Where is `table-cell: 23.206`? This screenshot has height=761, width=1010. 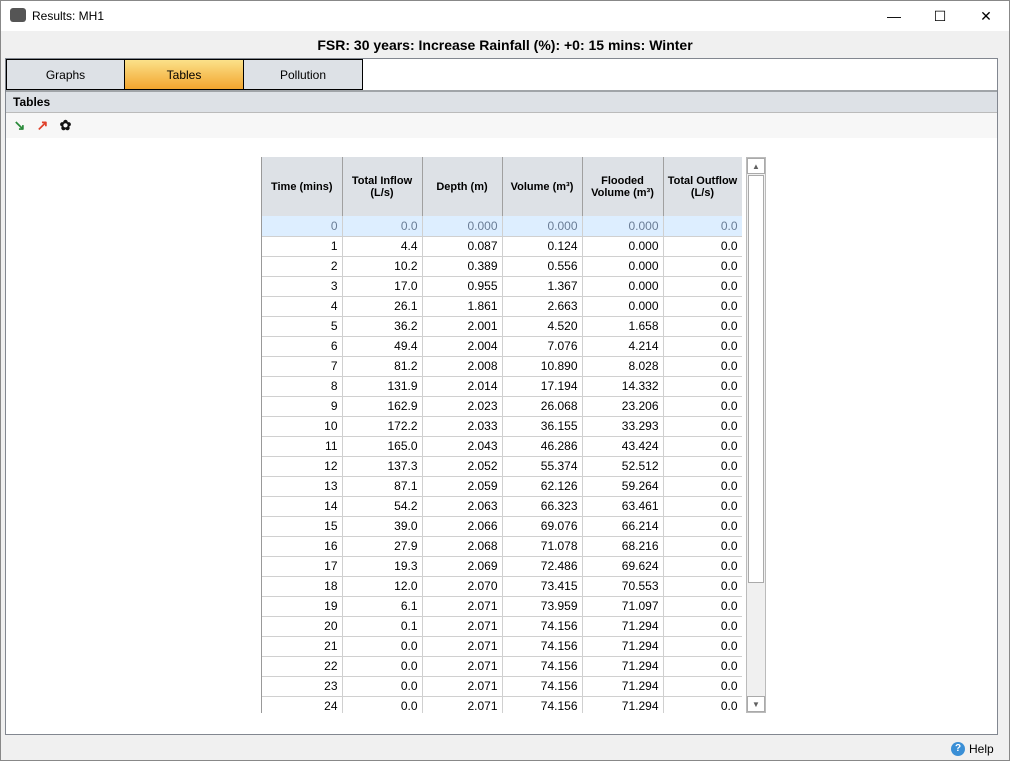
table-cell: 23.206 is located at coordinates (623, 406).